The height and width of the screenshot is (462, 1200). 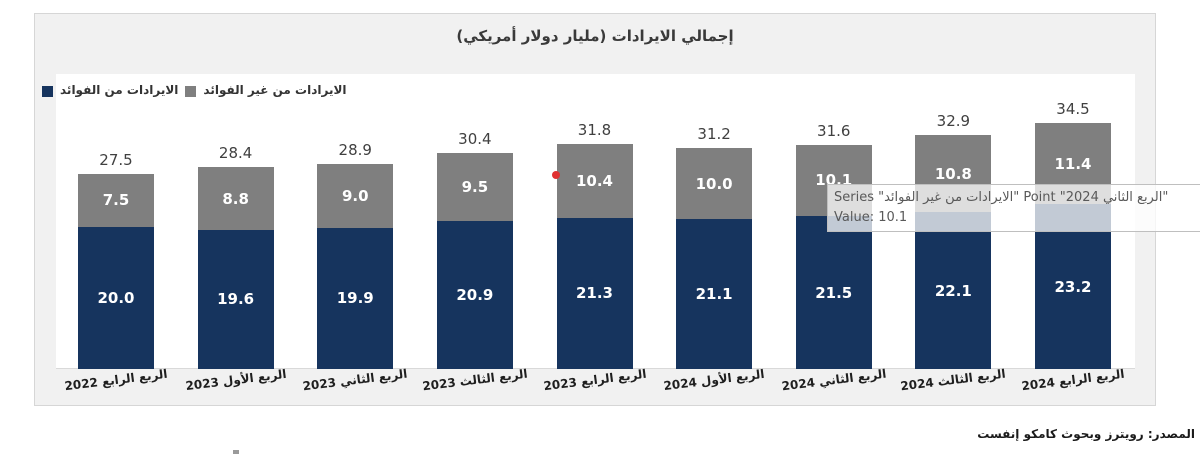 What do you see at coordinates (714, 294) in the screenshot?
I see `bar-segment-interest: 21.1` at bounding box center [714, 294].